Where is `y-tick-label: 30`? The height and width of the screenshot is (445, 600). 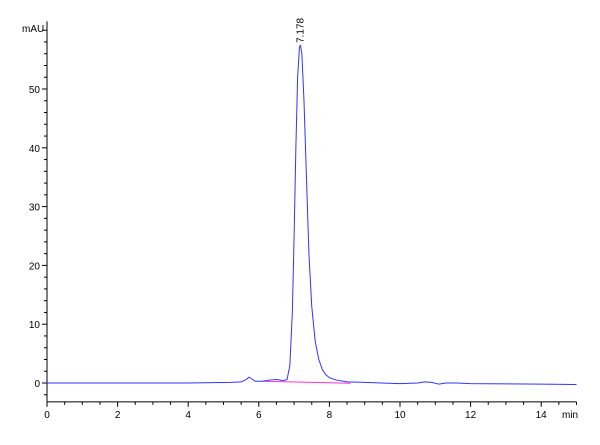 y-tick-label: 30 is located at coordinates (35, 208).